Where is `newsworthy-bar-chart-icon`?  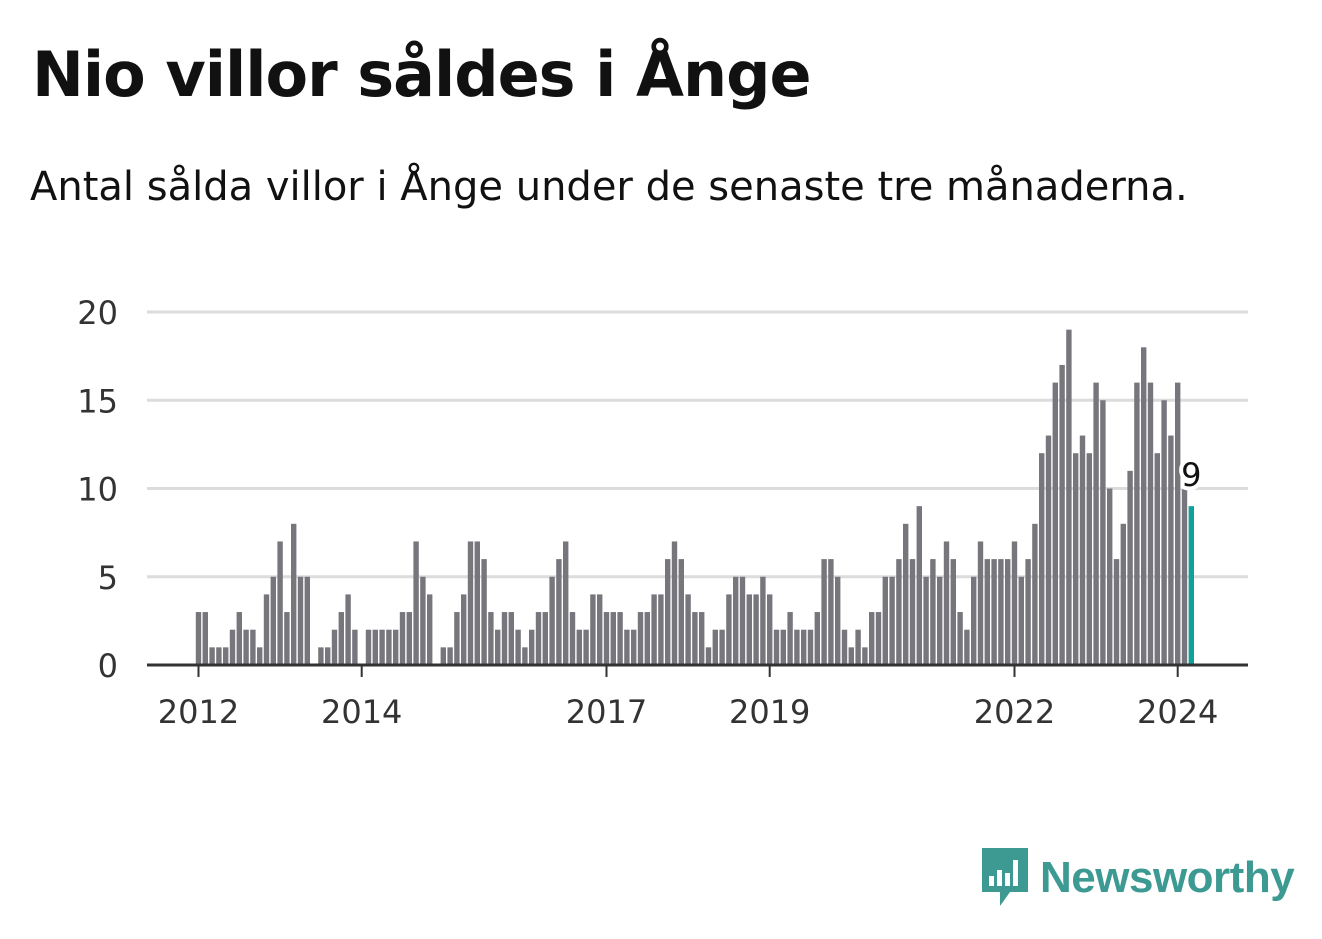 newsworthy-bar-chart-icon is located at coordinates (1005, 877).